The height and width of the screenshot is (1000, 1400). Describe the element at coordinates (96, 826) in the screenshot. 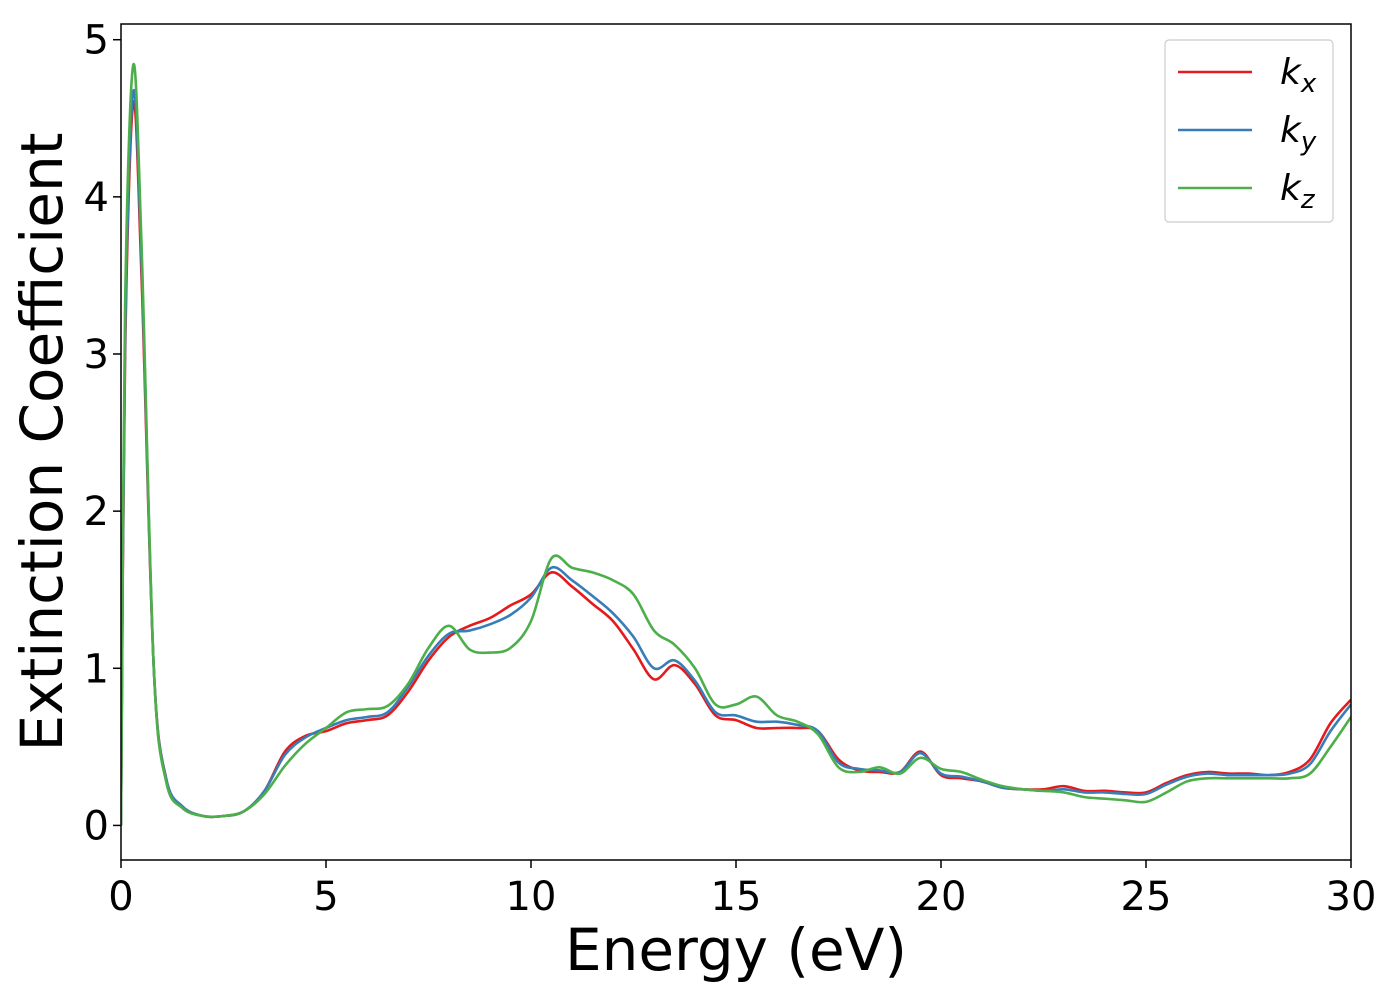

I see `y-tick-label: 0` at that location.